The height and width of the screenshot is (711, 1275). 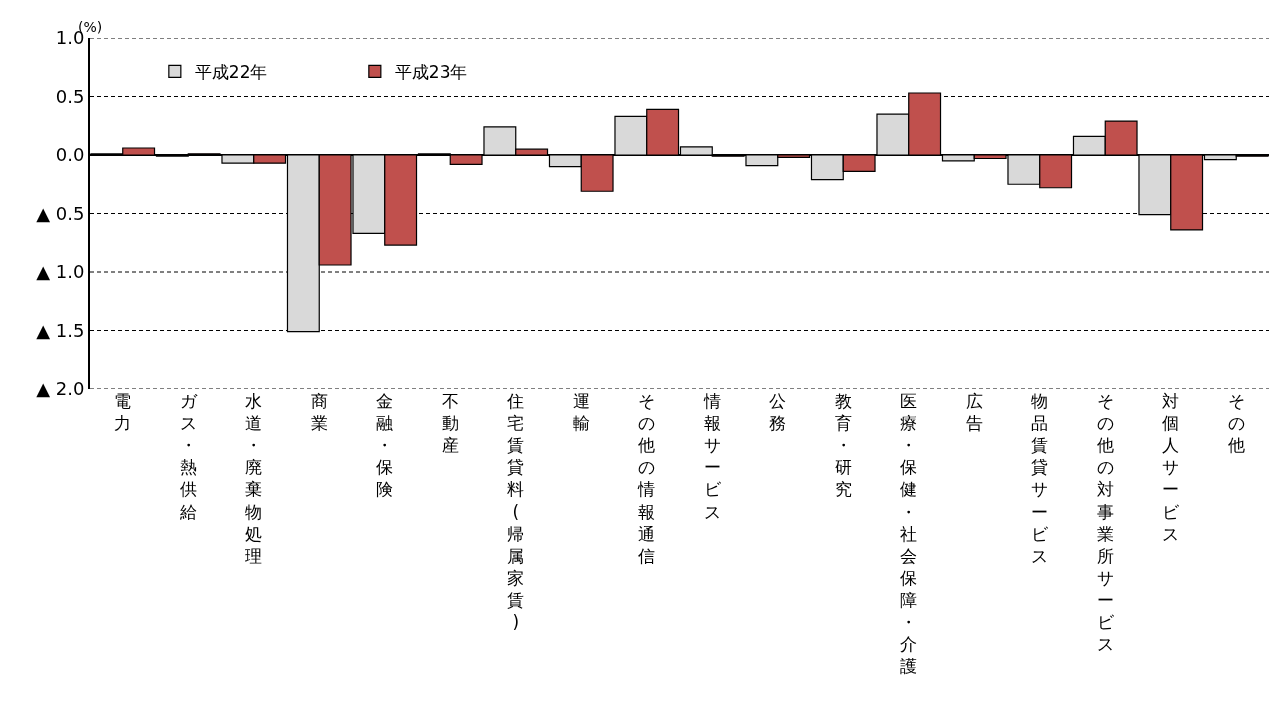 What do you see at coordinates (581, 412) in the screenshot?
I see `x-tick-label: 運輸` at bounding box center [581, 412].